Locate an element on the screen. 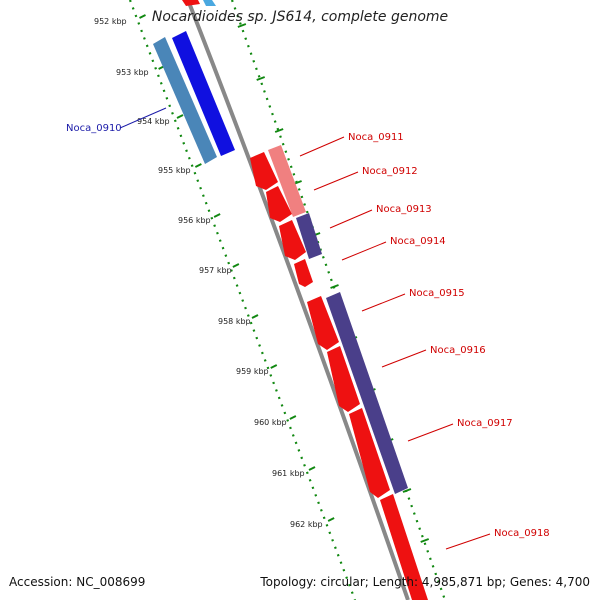  scale-label: 959 kbp is located at coordinates (252, 371).